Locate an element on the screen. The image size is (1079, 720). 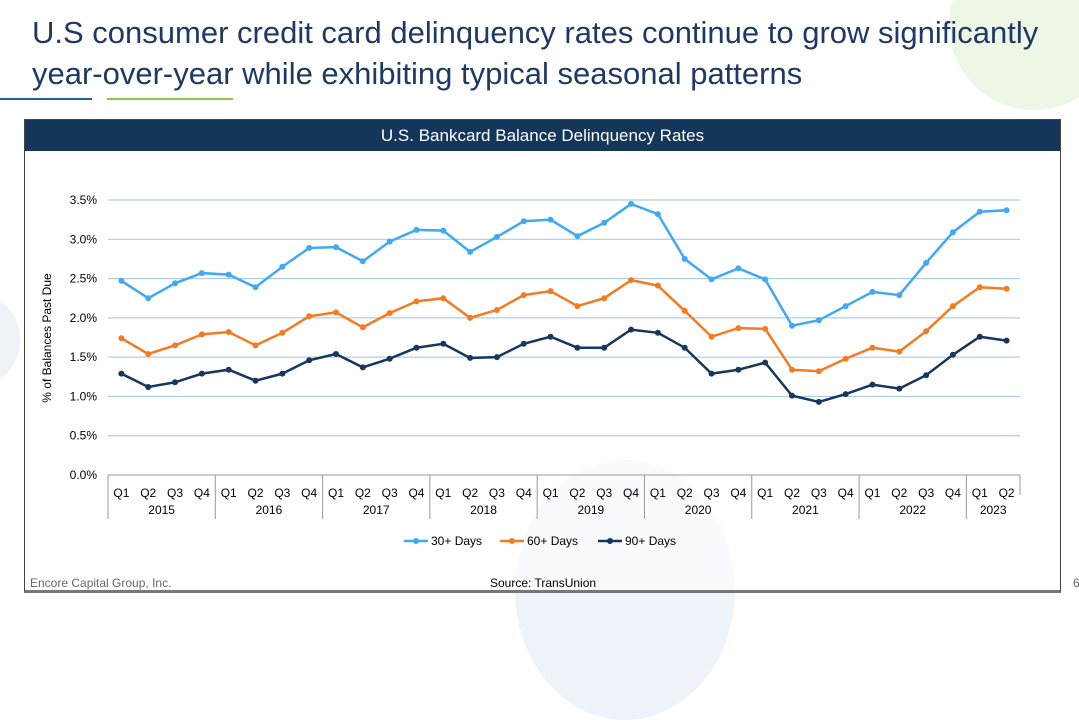
chart-title: U.S. Bankcard Balance Delinquency Rates is located at coordinates (542, 135).